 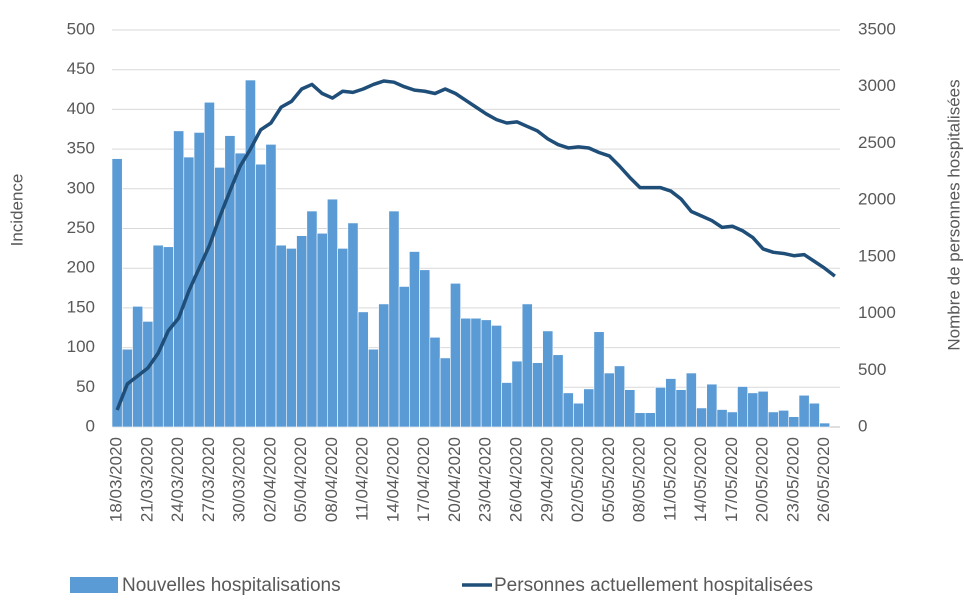 What do you see at coordinates (700, 479) in the screenshot?
I see `x-tick-label: 14/05/2020` at bounding box center [700, 479].